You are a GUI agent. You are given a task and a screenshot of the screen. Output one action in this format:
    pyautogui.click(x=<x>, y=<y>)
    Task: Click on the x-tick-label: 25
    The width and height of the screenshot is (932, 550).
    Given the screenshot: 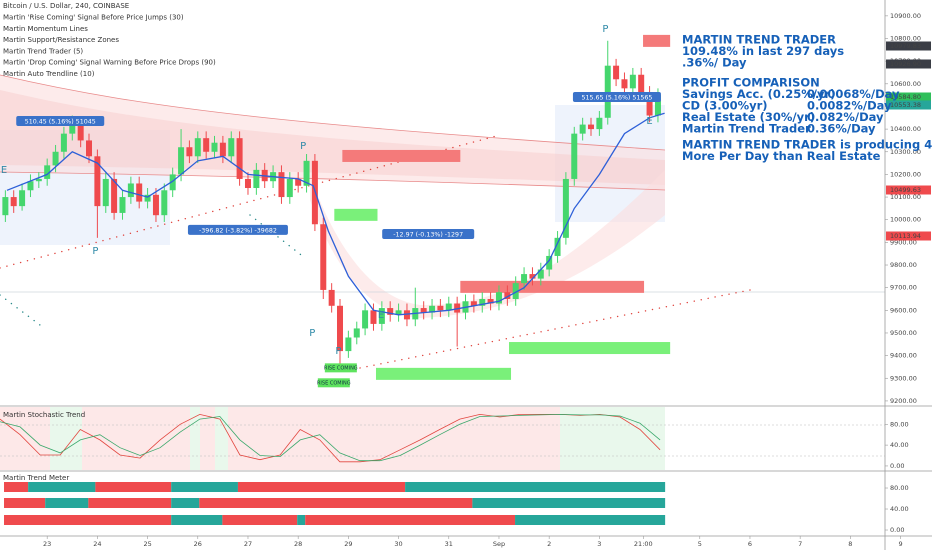 What is the action you would take?
    pyautogui.click(x=147, y=544)
    